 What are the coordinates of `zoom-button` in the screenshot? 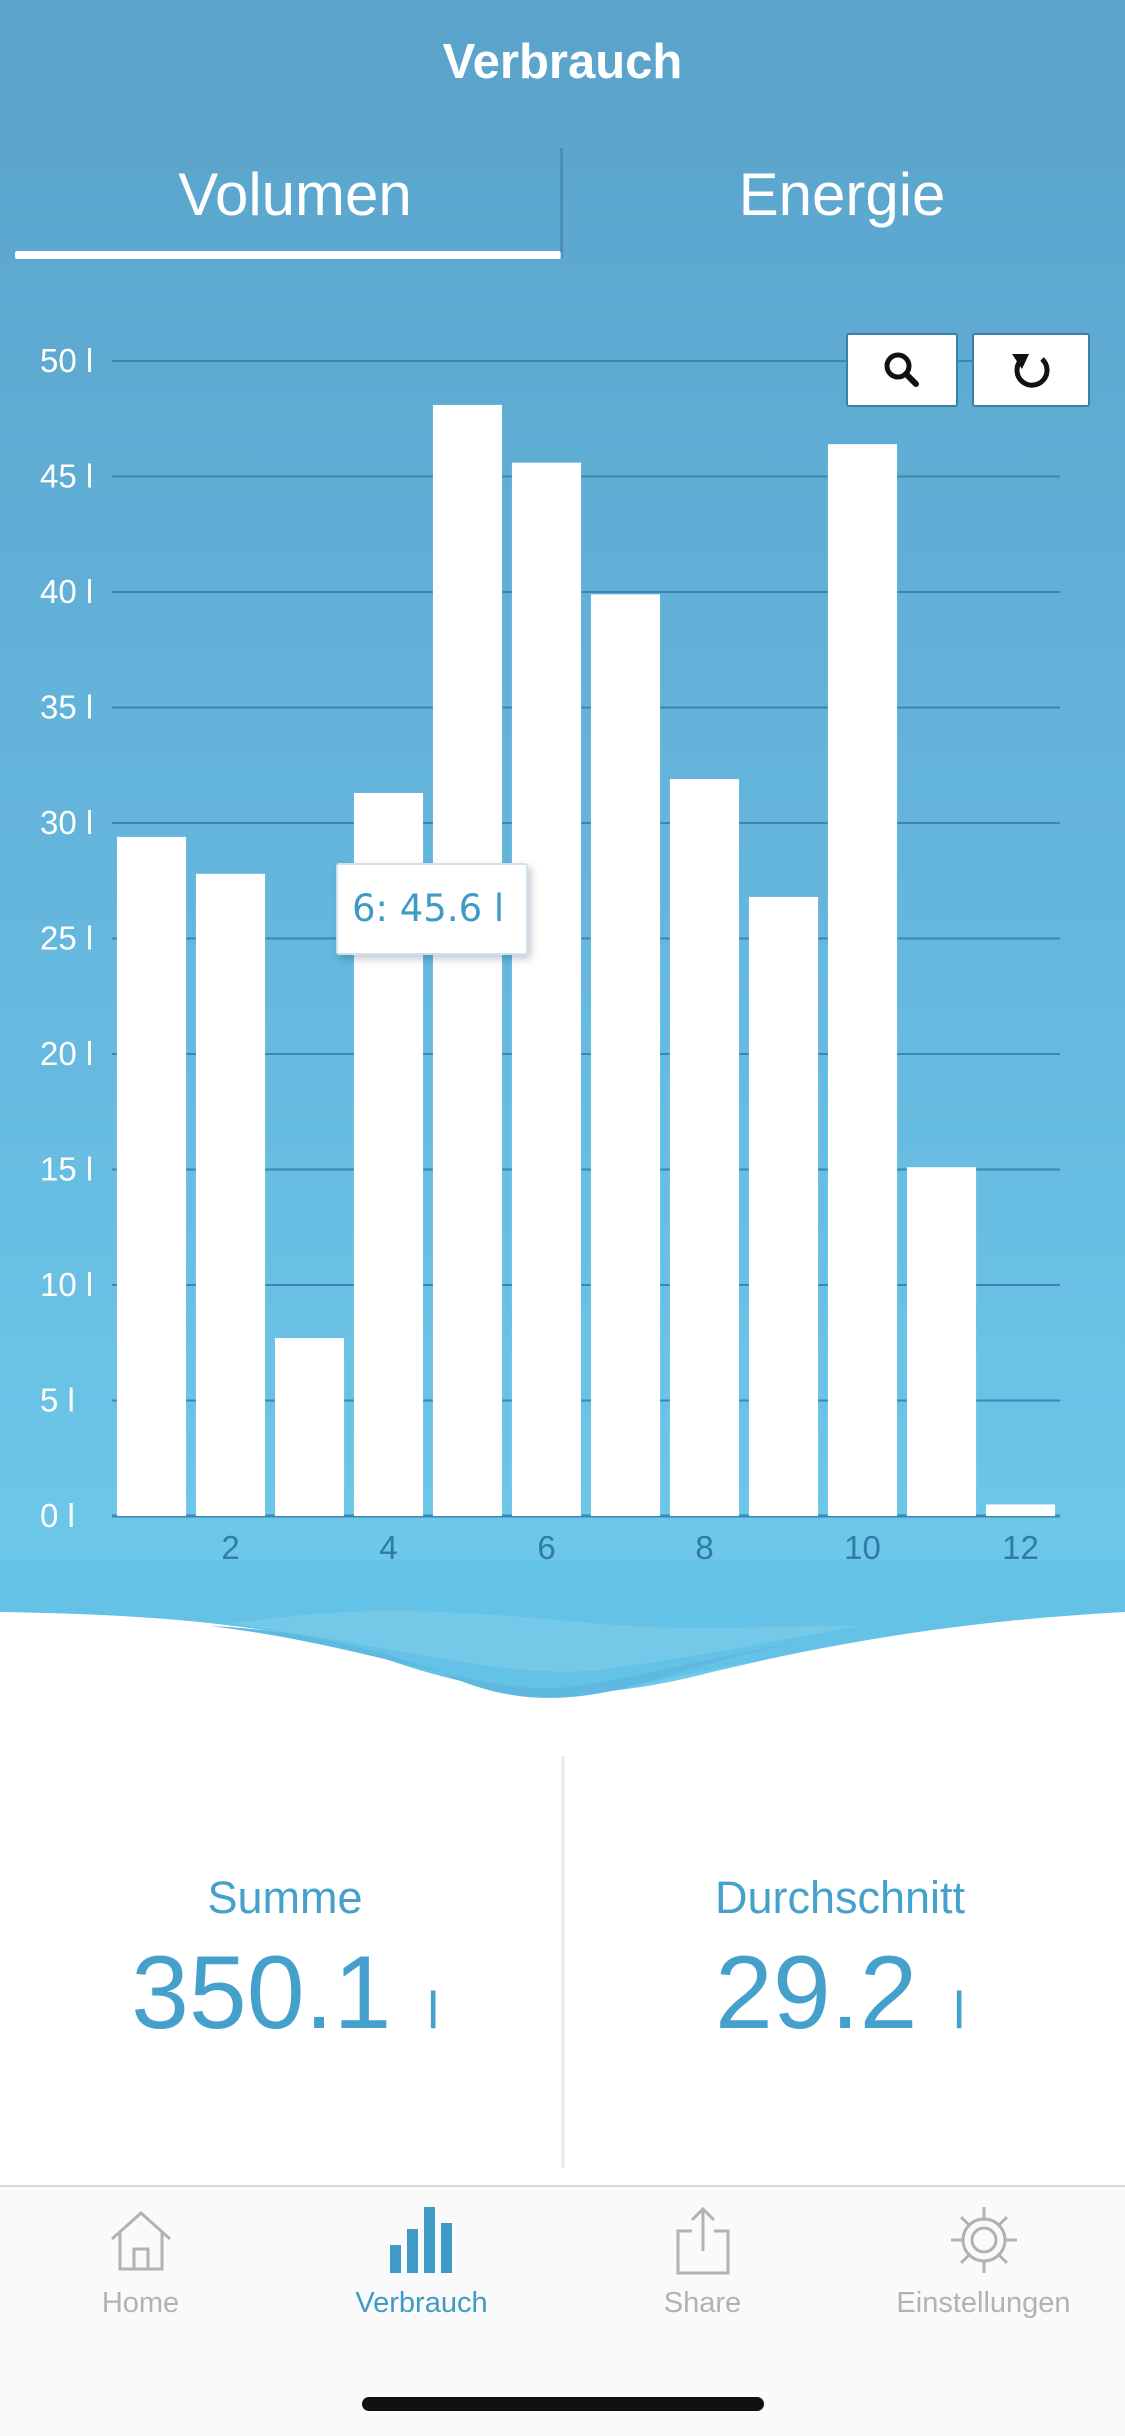 It's located at (902, 370).